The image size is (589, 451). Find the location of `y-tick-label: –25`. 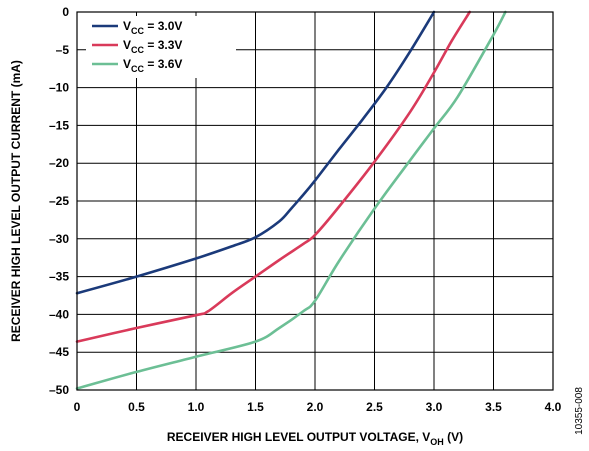

y-tick-label: –25 is located at coordinates (59, 201).